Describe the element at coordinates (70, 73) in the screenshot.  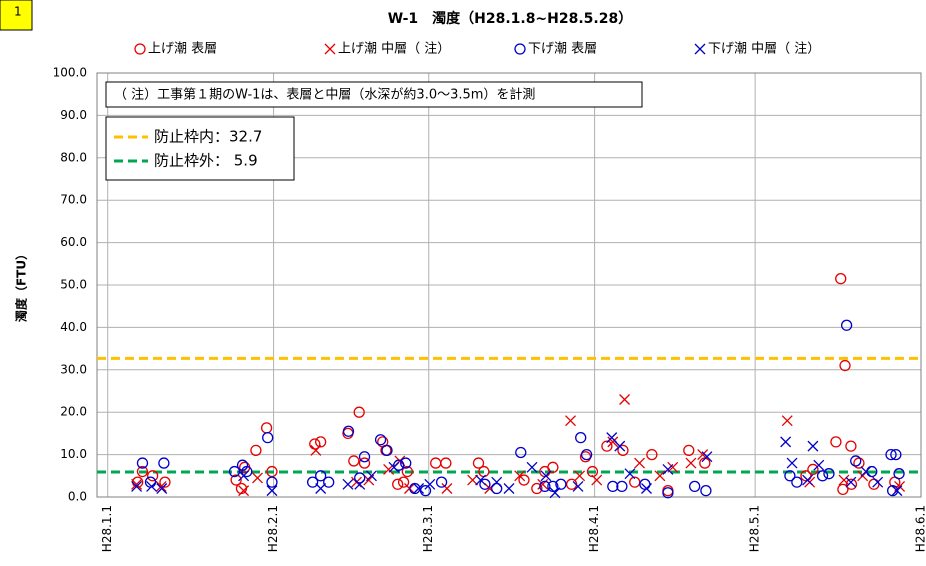
I see `y-tick-label: 100.0` at that location.